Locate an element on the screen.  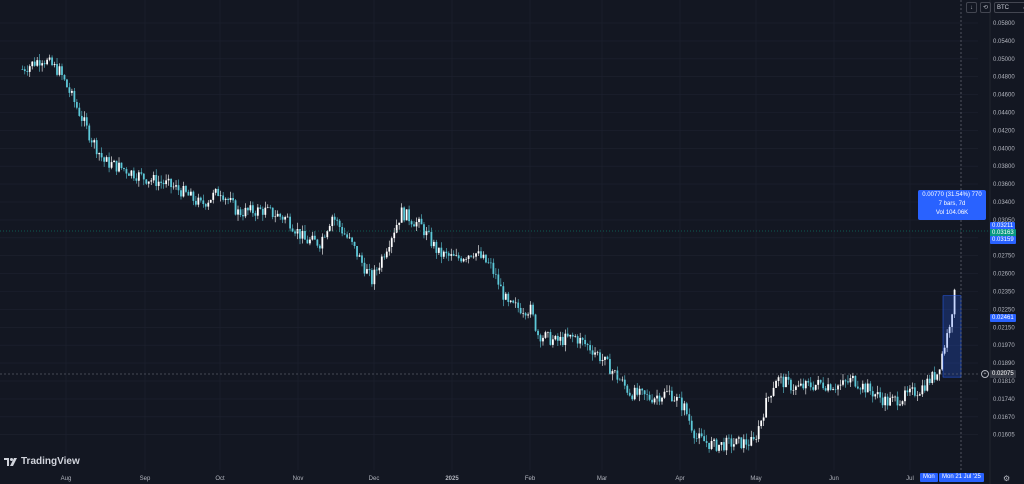
add-alert-icon: + is located at coordinates (985, 374).